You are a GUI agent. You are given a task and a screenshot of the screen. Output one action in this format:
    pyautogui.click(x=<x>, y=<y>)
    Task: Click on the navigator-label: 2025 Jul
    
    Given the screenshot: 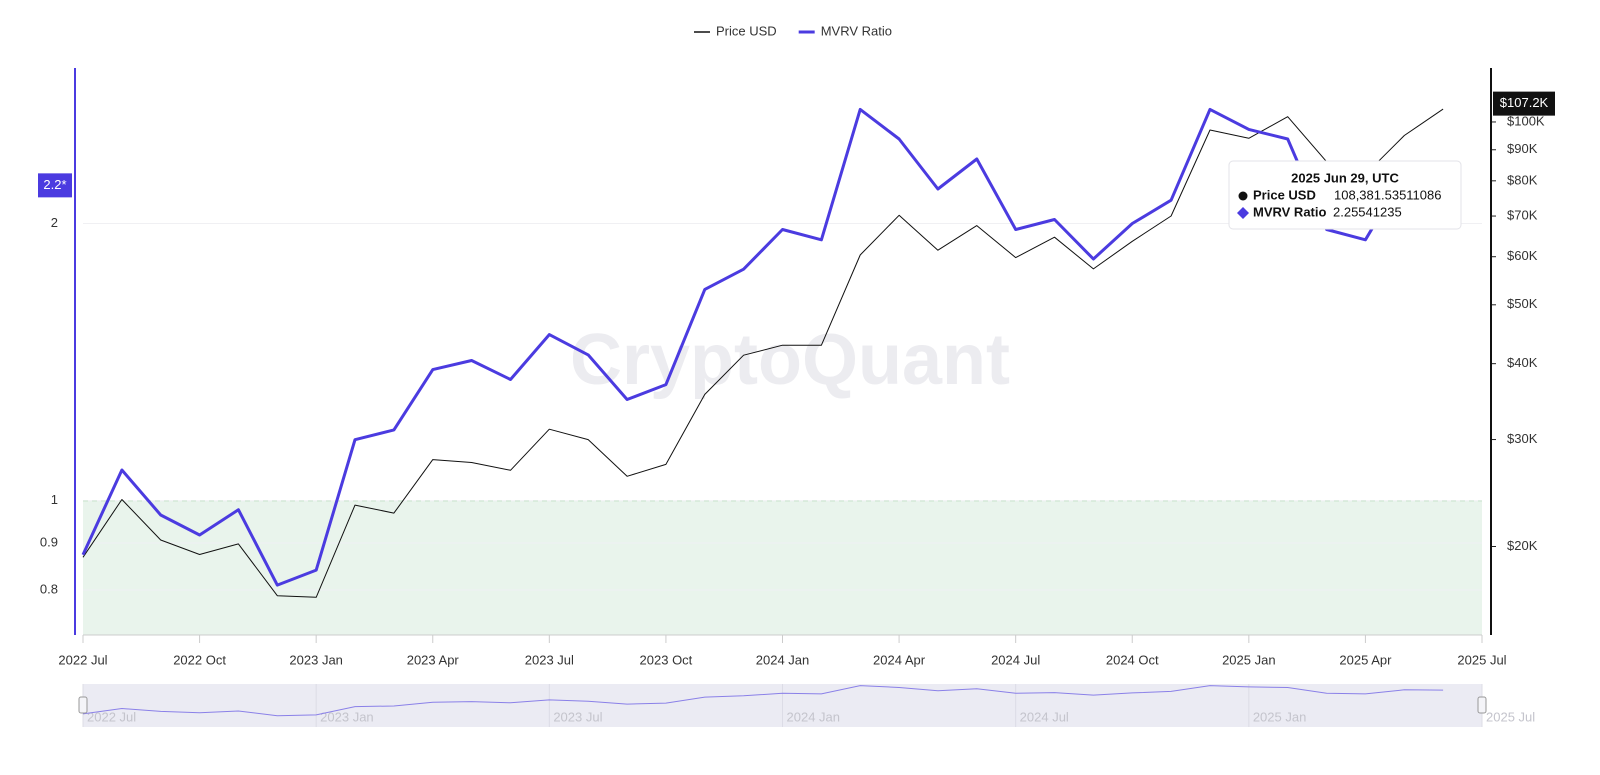 What is the action you would take?
    pyautogui.click(x=1510, y=716)
    